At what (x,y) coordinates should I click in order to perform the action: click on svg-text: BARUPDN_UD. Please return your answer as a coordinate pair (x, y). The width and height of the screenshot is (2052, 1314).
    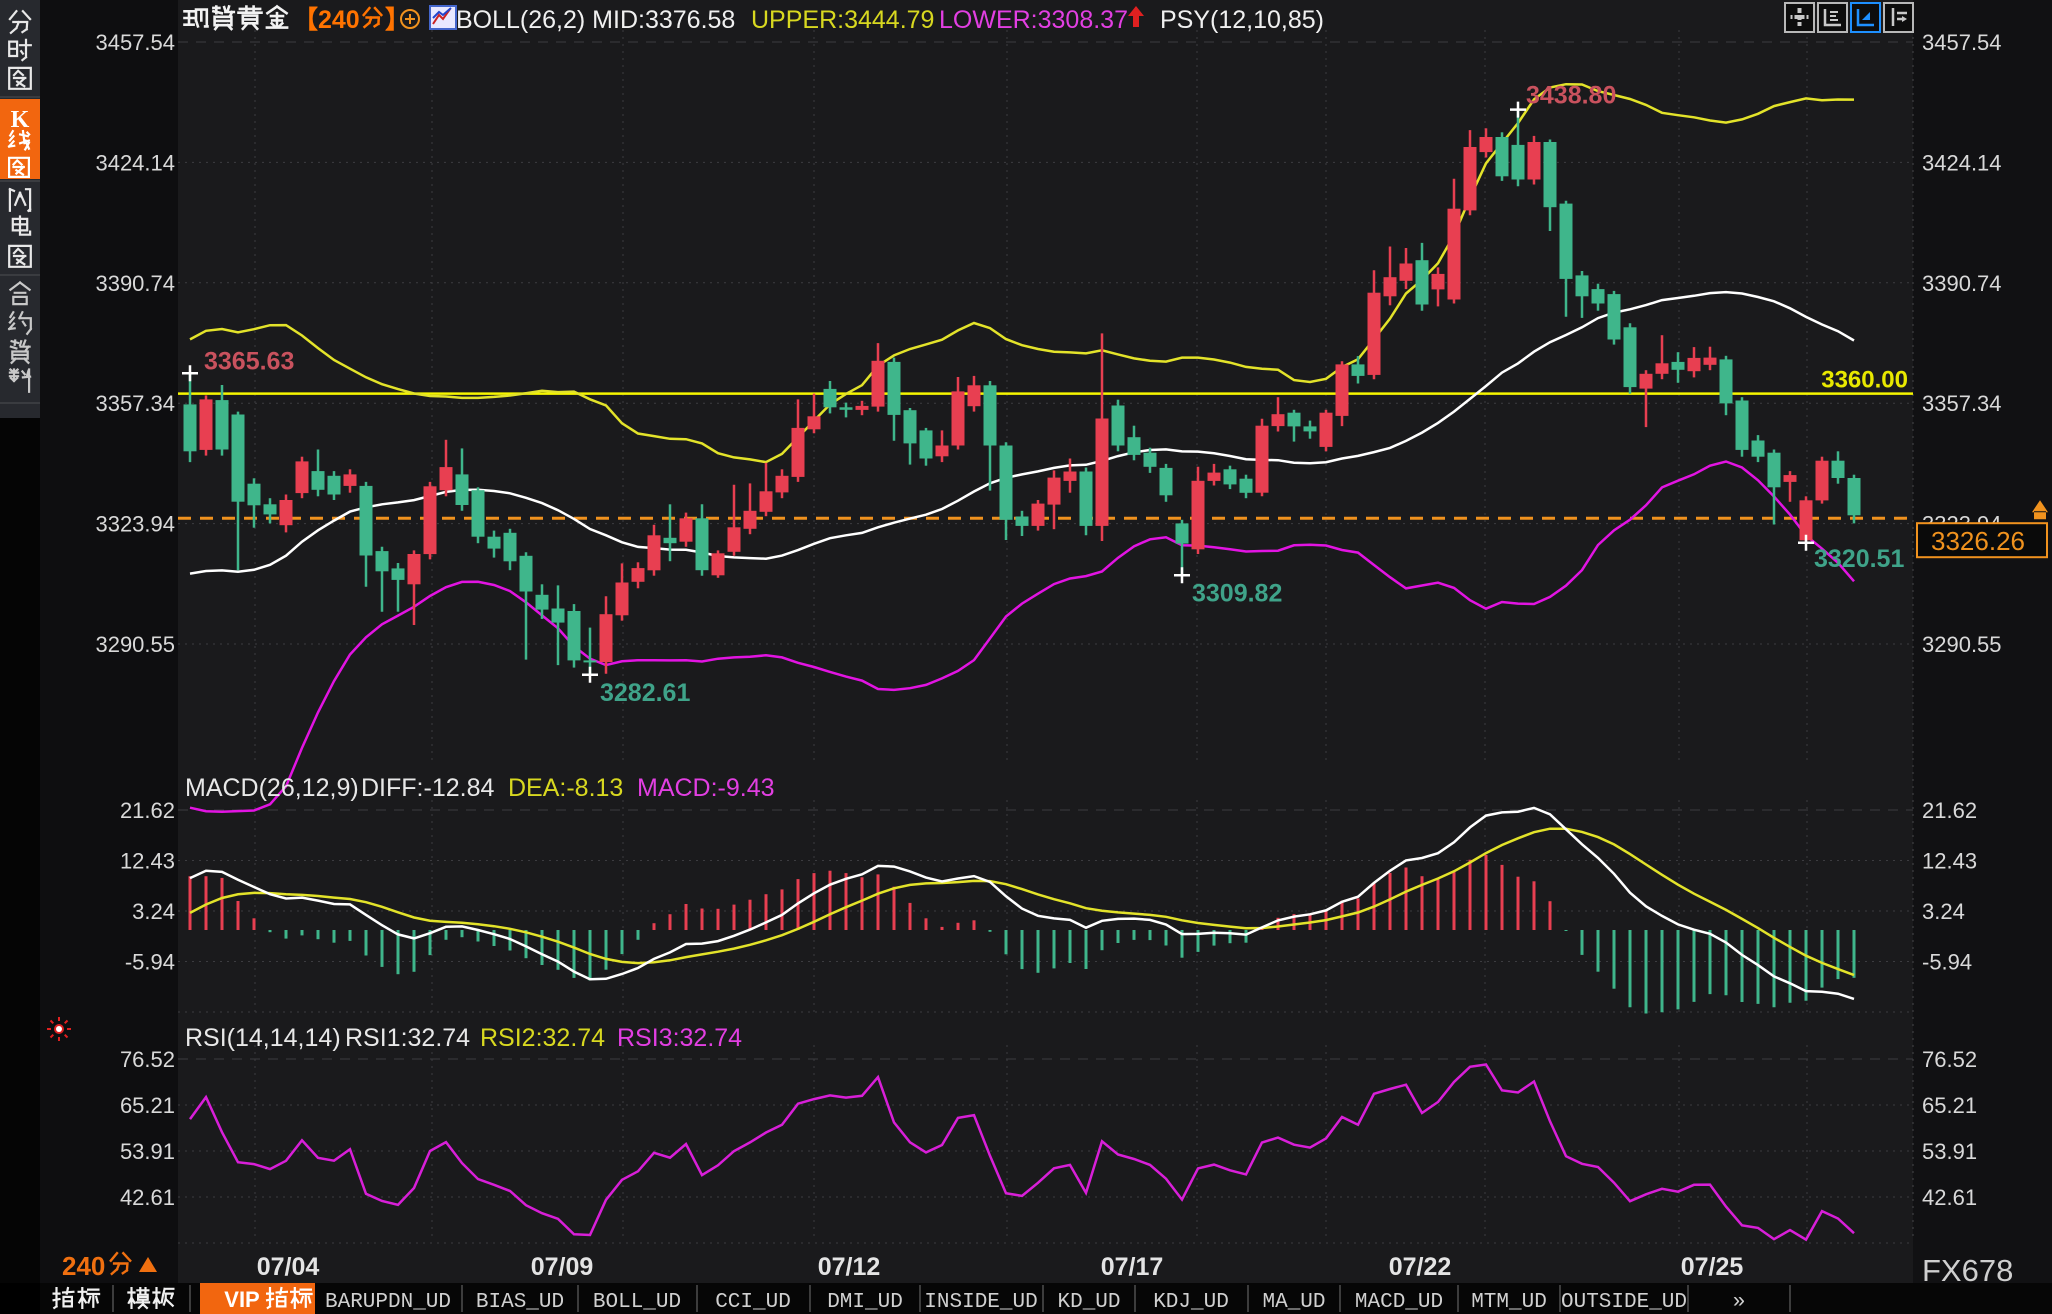
    Looking at the image, I should click on (388, 1302).